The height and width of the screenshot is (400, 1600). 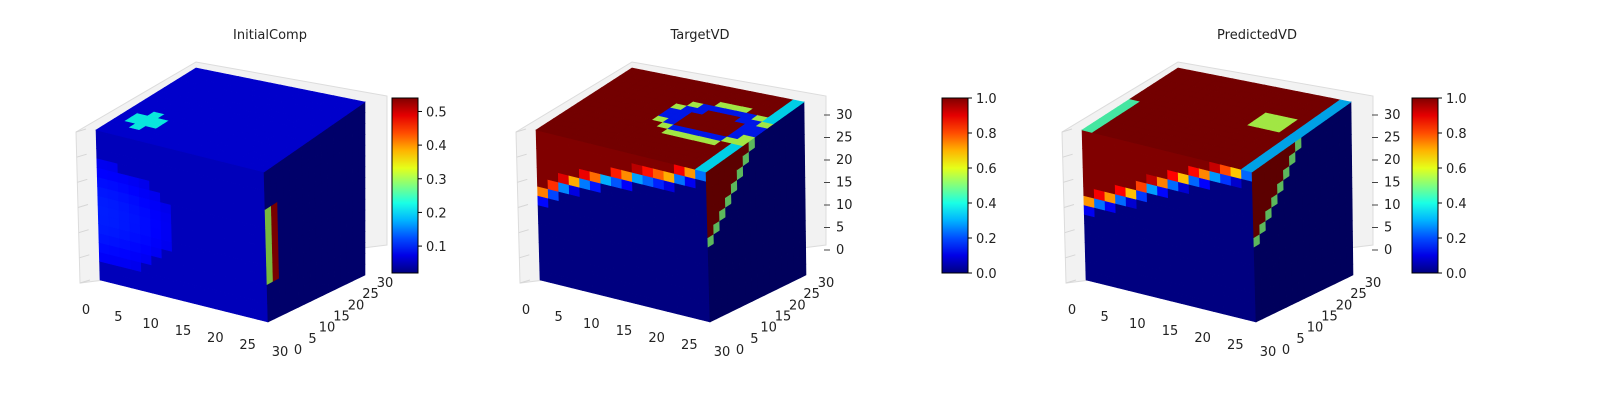 What do you see at coordinates (436, 112) in the screenshot?
I see `colorbar-tick-label: 0.5` at bounding box center [436, 112].